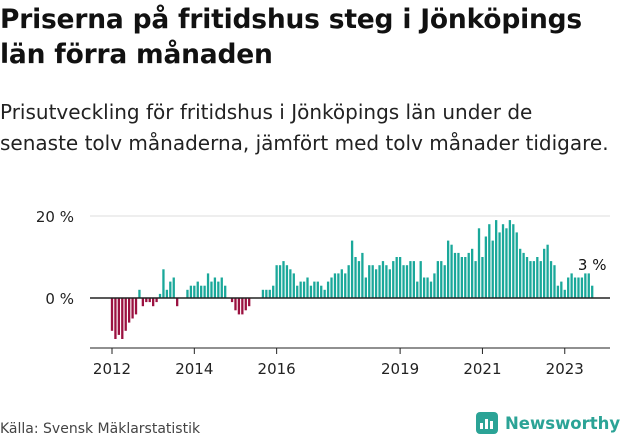 The height and width of the screenshot is (439, 631). I want to click on y-tick-label: 0 %, so click(59, 299).